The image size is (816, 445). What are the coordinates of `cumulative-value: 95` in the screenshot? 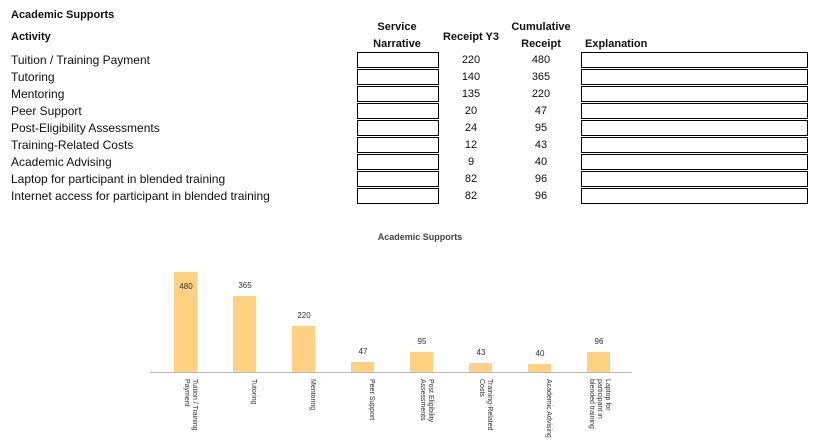 It's located at (541, 128).